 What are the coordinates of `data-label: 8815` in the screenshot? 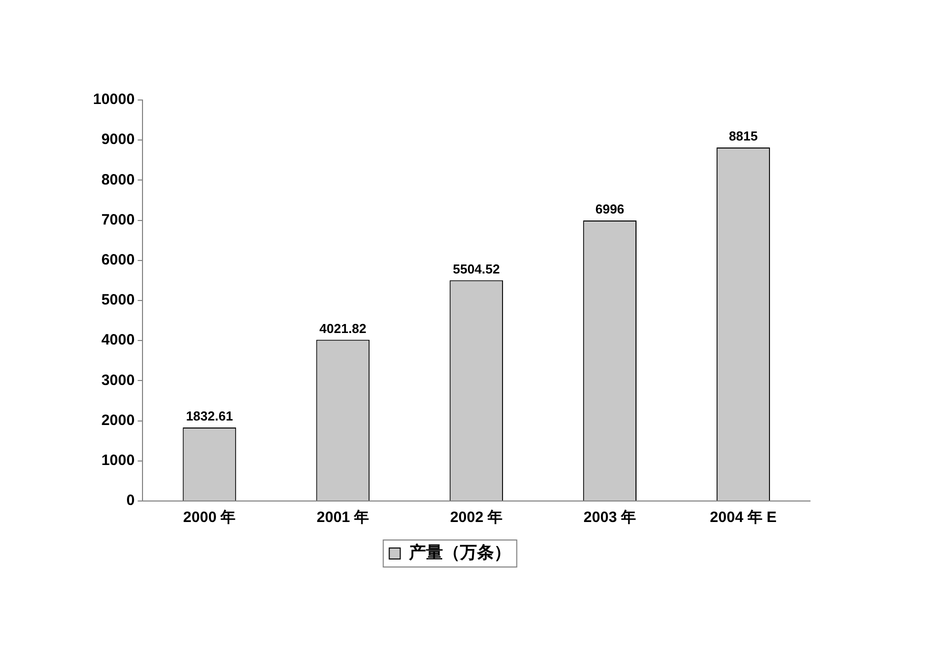 It's located at (743, 136).